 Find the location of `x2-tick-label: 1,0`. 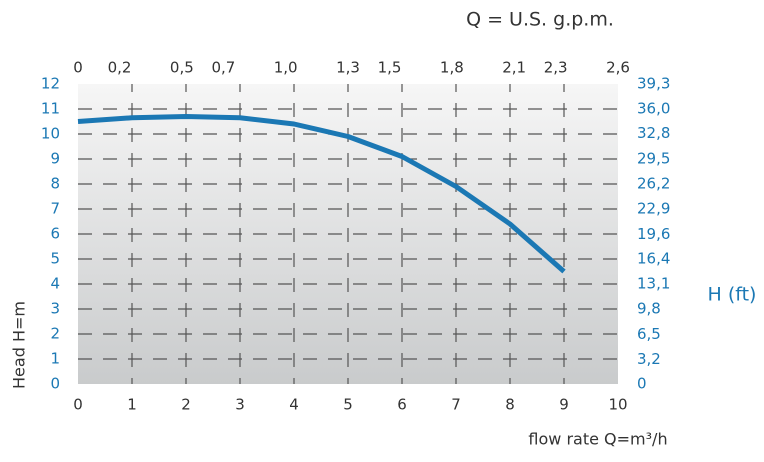

x2-tick-label: 1,0 is located at coordinates (286, 68).